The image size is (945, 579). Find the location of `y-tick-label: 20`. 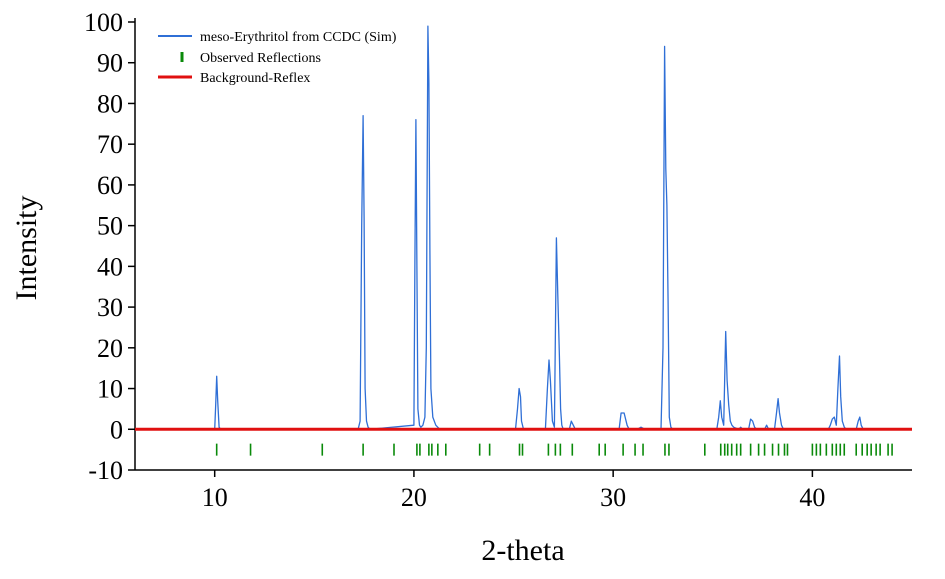

y-tick-label: 20 is located at coordinates (110, 348).